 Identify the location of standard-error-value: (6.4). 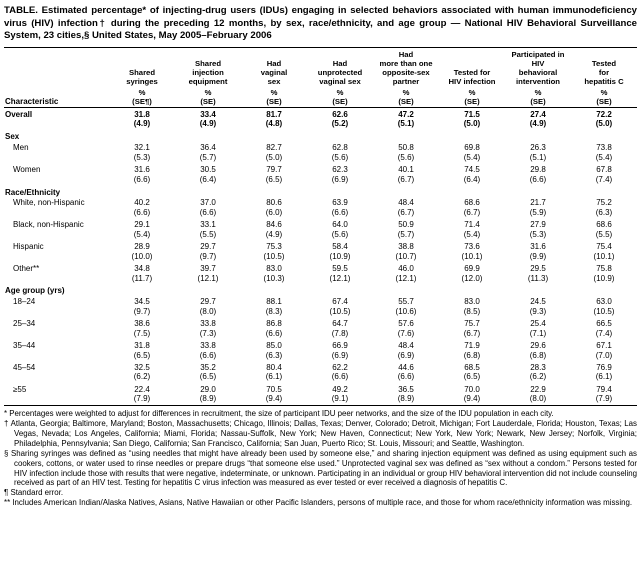
(472, 179).